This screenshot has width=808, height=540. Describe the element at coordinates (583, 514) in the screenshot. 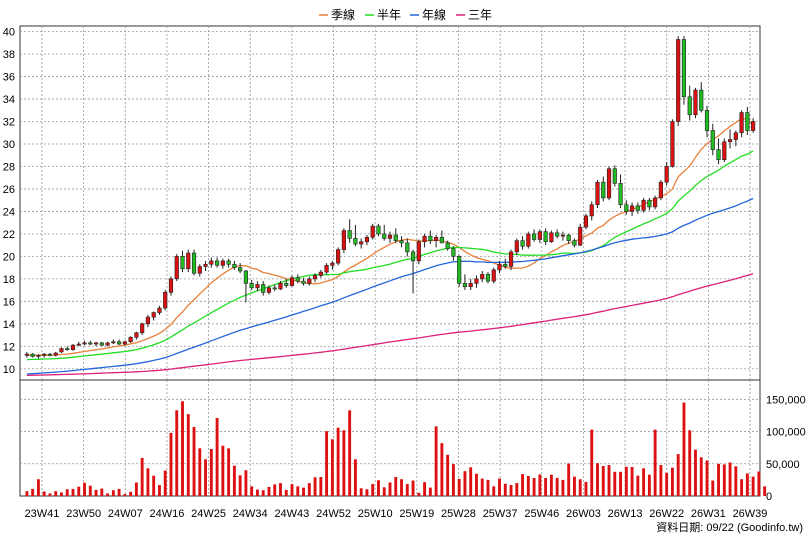

I see `x-tick-label: 26W03` at that location.